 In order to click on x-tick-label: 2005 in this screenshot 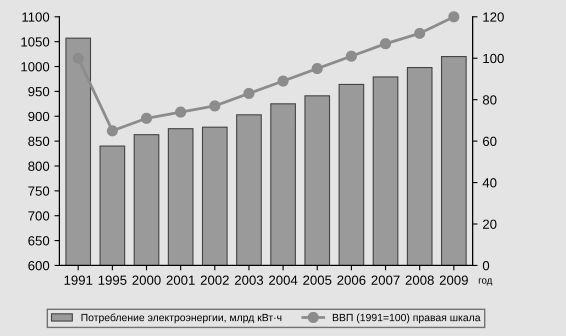, I will do `click(317, 280)`.